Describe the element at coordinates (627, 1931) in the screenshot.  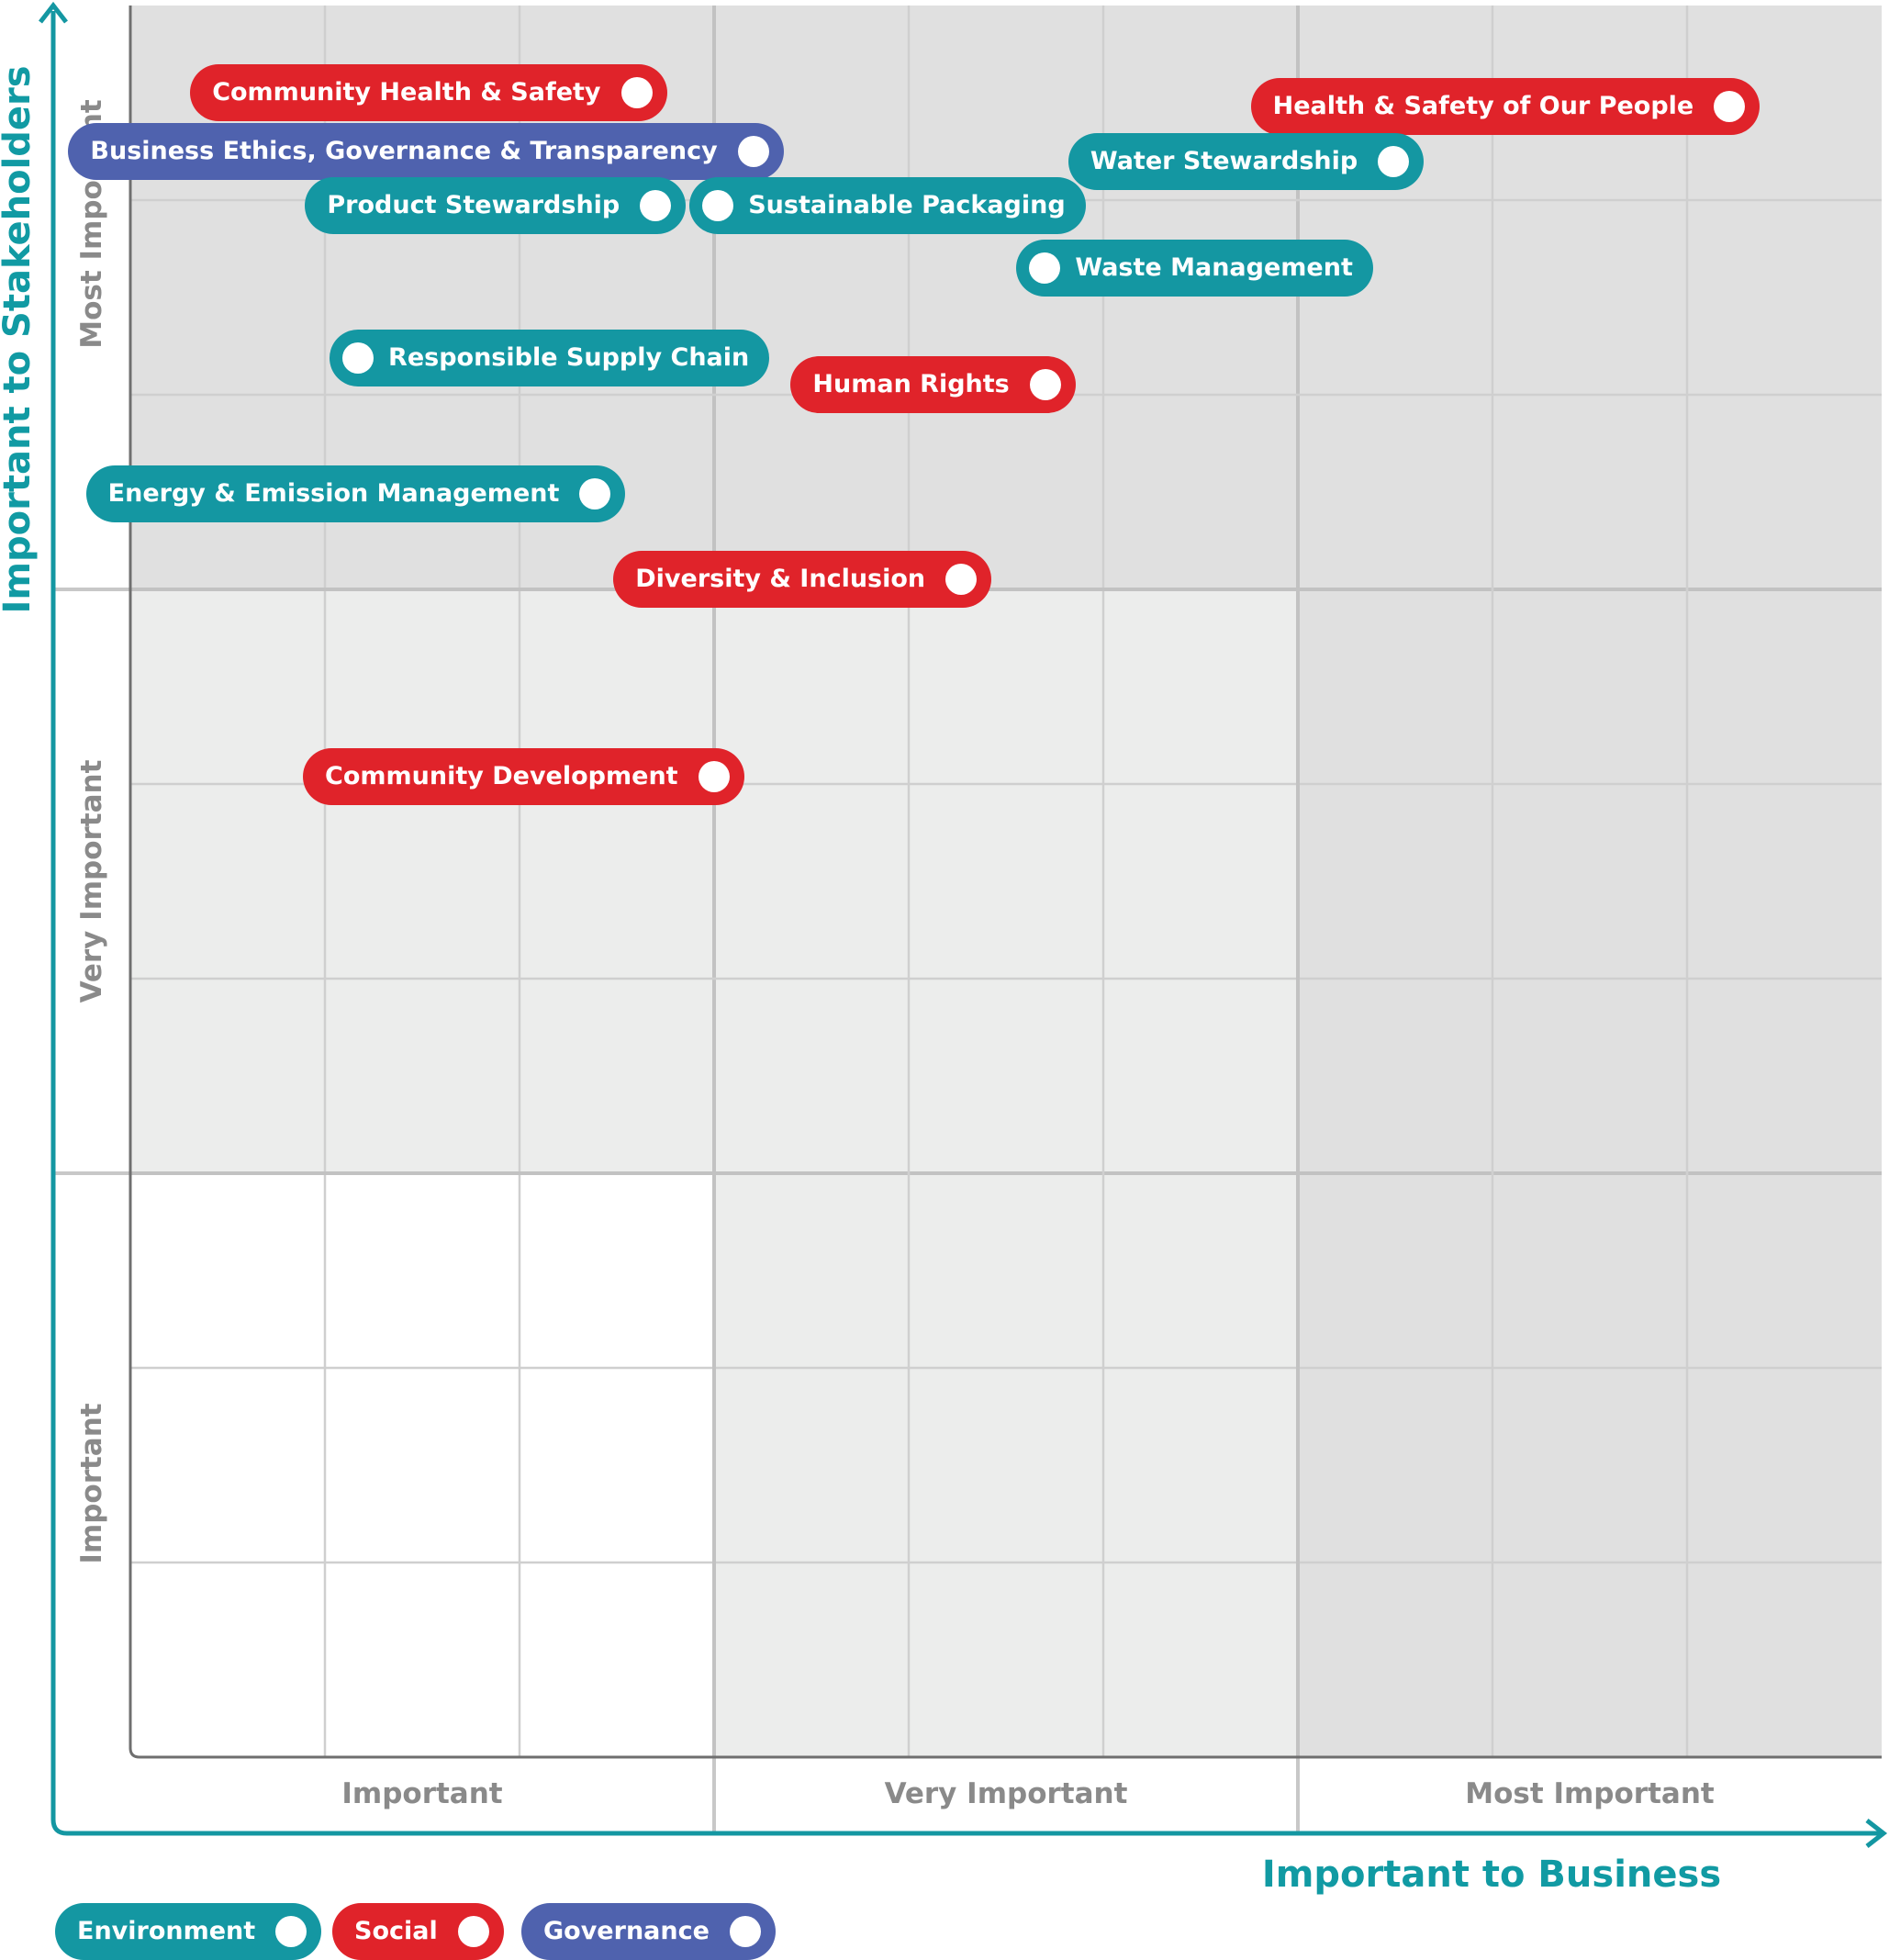
I see `legend-label: Governance` at that location.